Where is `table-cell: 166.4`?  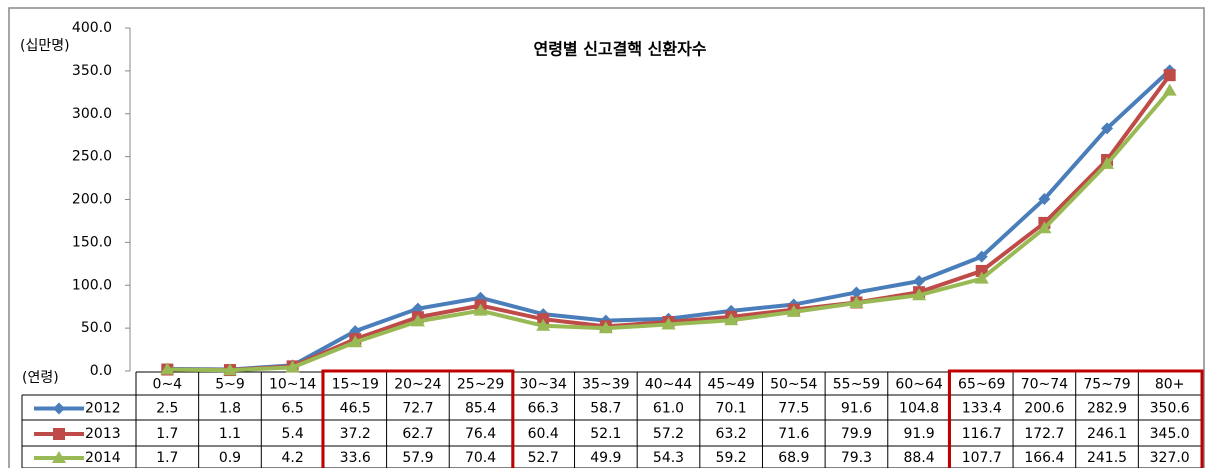
table-cell: 166.4 is located at coordinates (1044, 458).